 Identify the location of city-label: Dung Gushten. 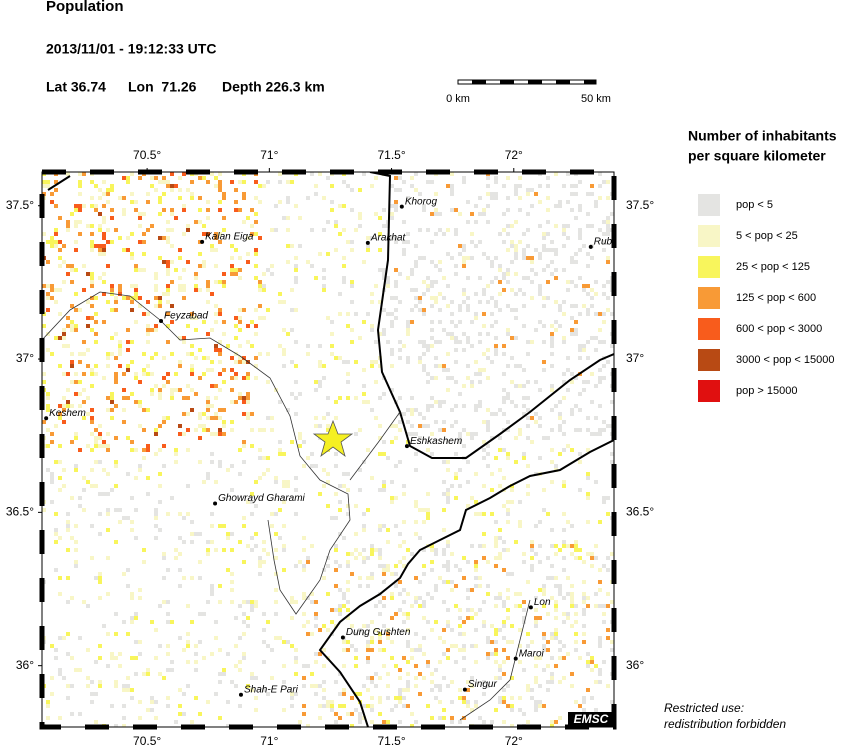
(378, 632).